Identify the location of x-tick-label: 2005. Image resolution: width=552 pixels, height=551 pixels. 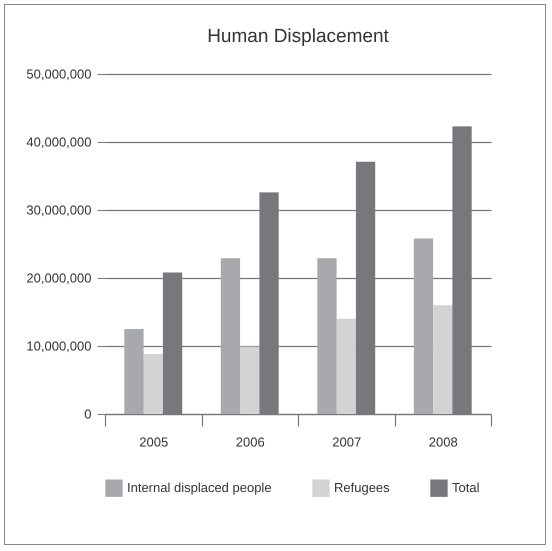
(153, 442).